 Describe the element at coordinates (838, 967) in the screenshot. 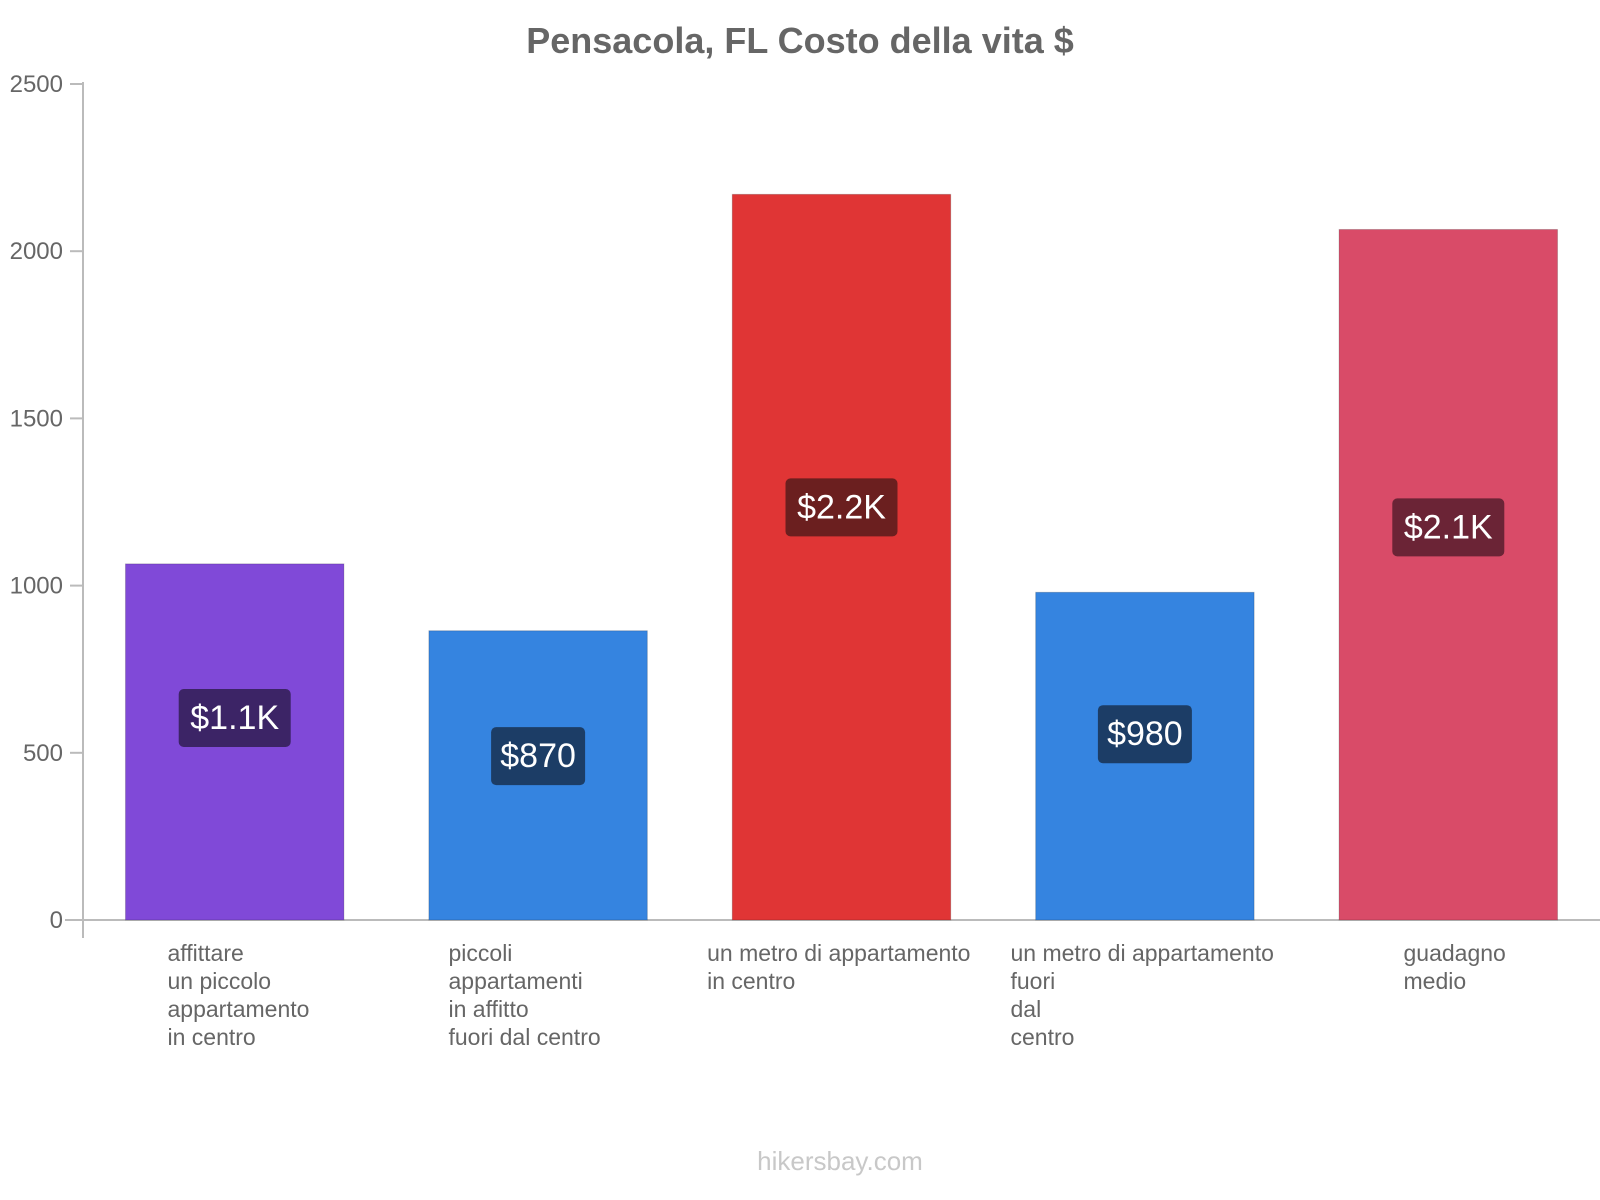

I see `category-label: un metro di appartamento in centro` at that location.